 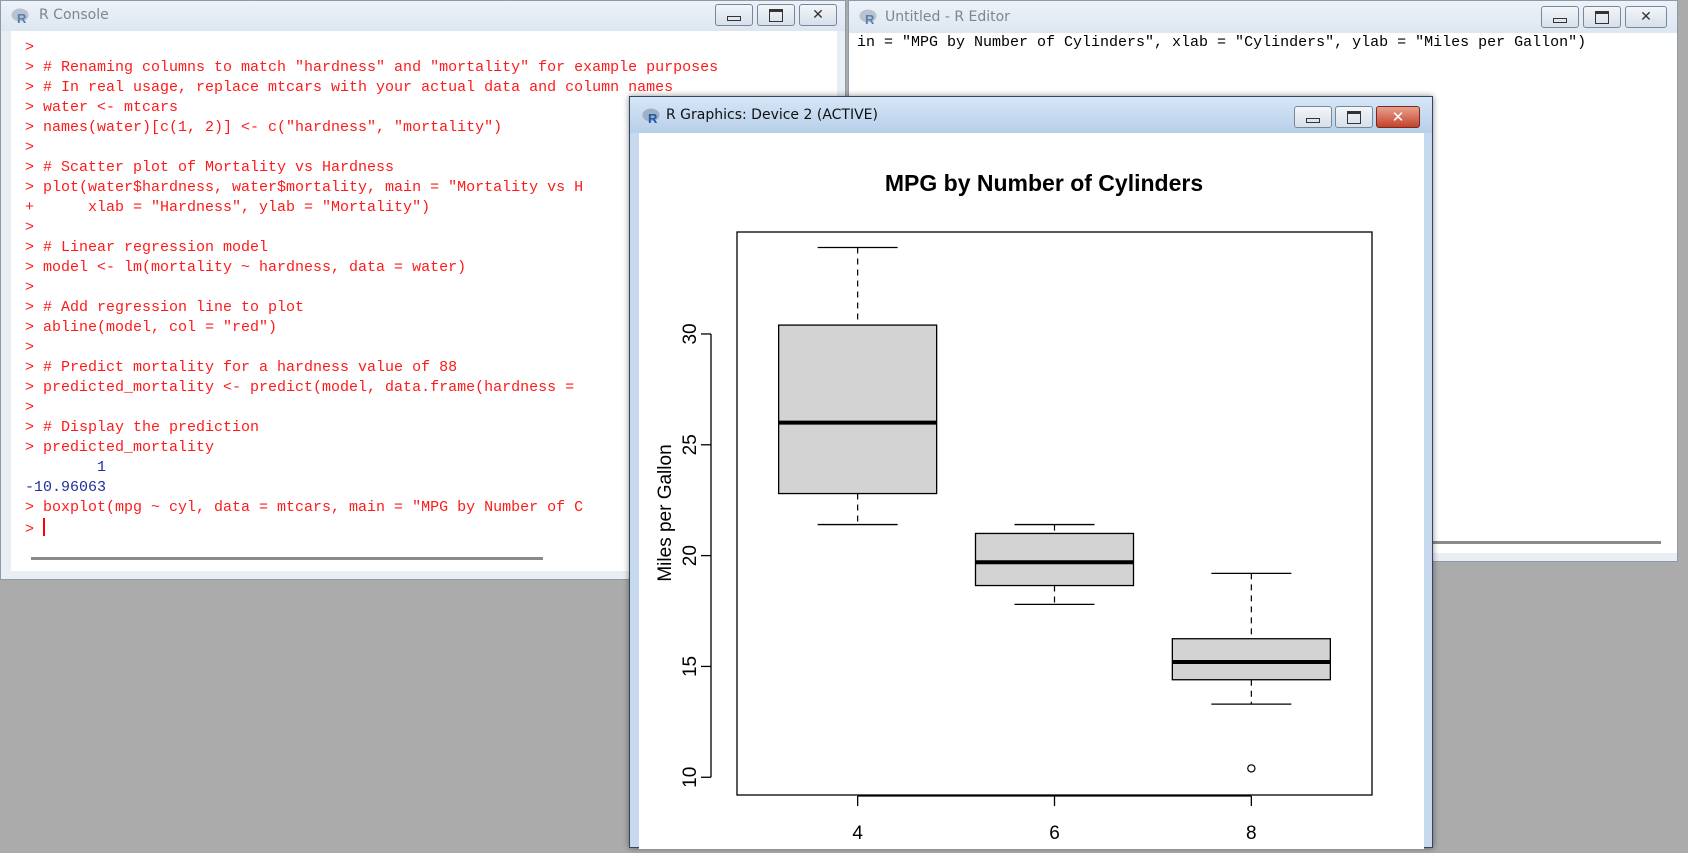 I want to click on x-tick-label: 4, so click(x=857, y=833).